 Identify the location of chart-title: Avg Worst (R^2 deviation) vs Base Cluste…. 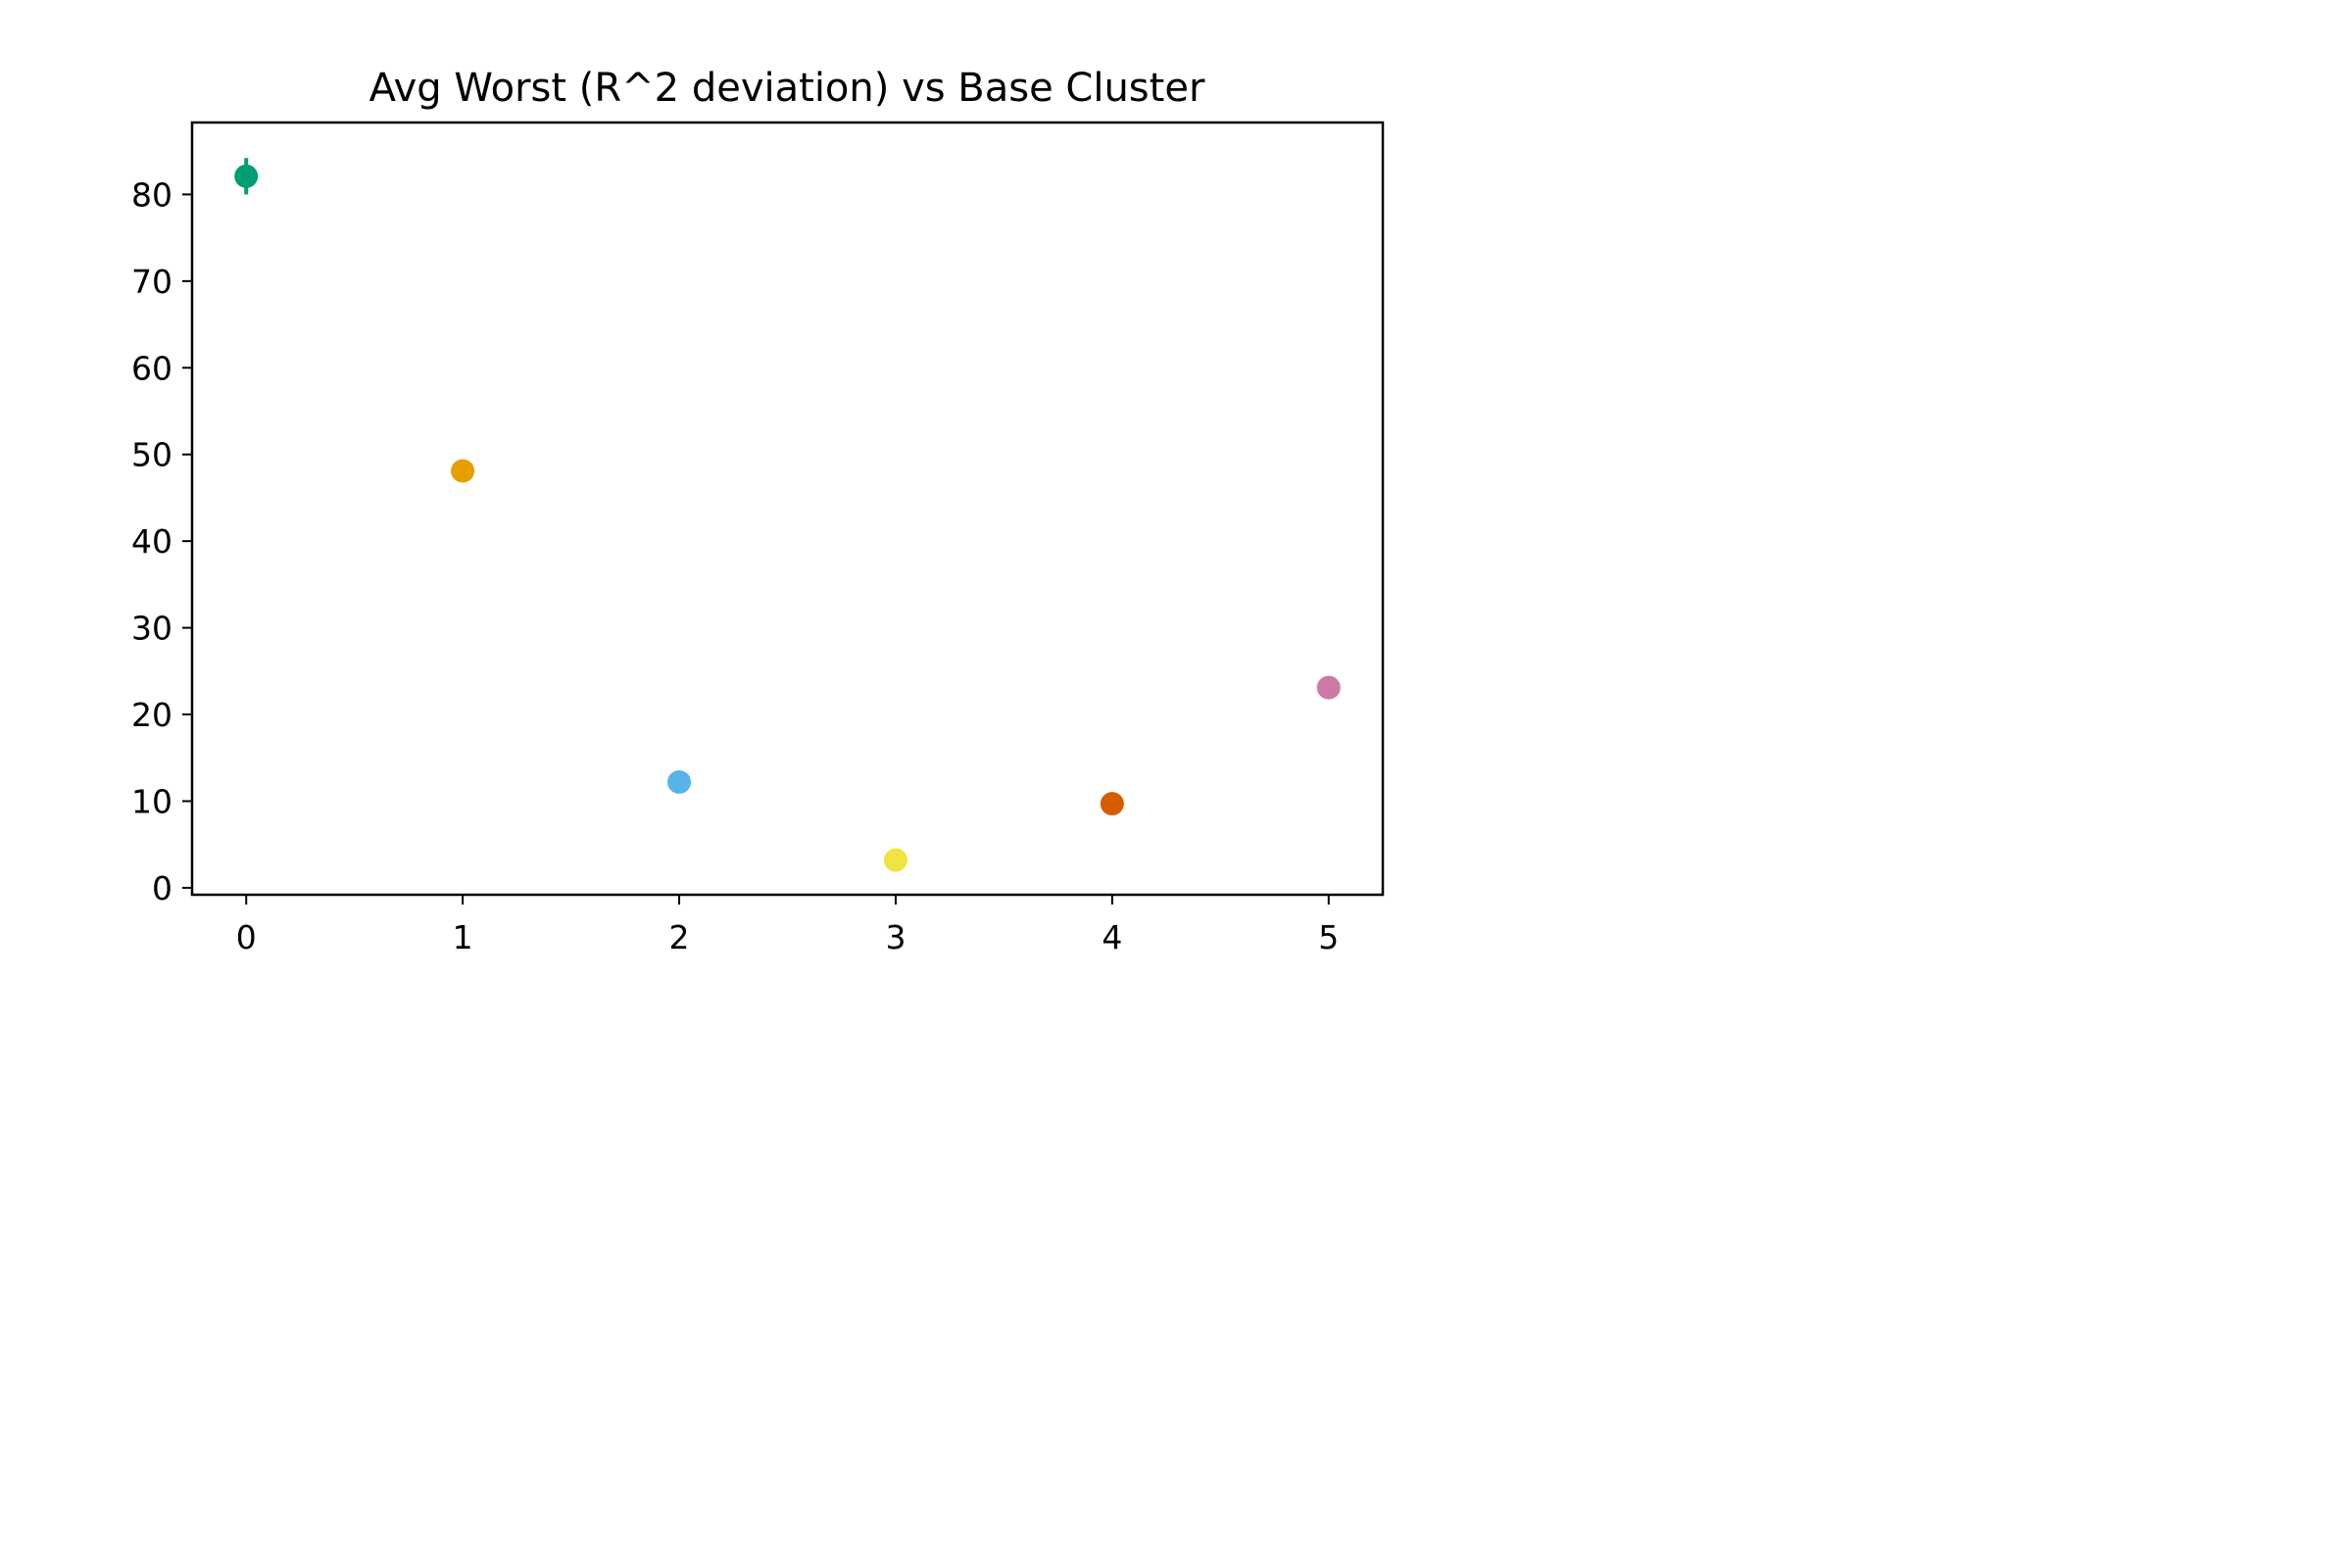
(787, 88).